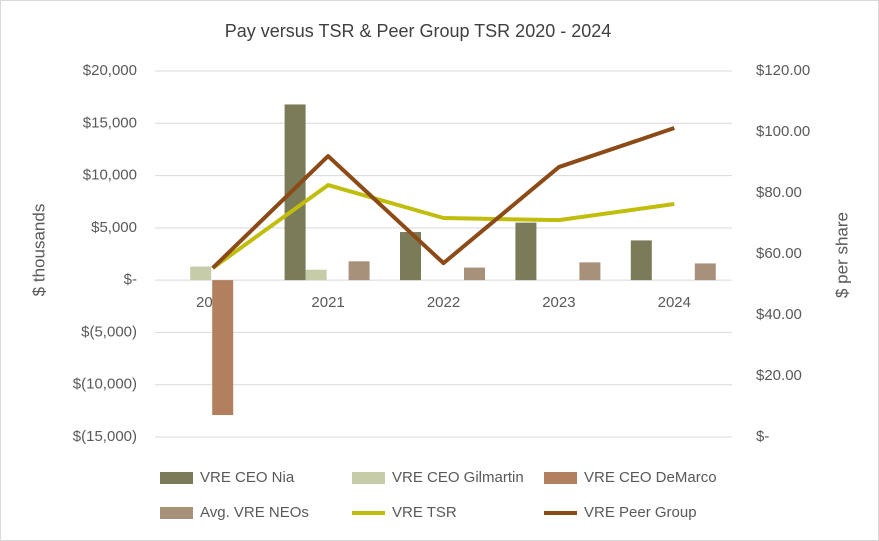 The height and width of the screenshot is (541, 879). Describe the element at coordinates (110, 122) in the screenshot. I see `y-tick-label: $15,000` at that location.